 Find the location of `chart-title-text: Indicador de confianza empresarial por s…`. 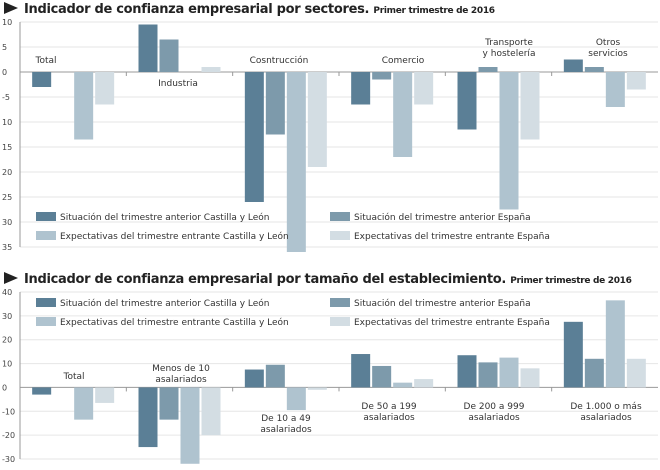

chart-title-text: Indicador de confianza empresarial por s… is located at coordinates (197, 9).